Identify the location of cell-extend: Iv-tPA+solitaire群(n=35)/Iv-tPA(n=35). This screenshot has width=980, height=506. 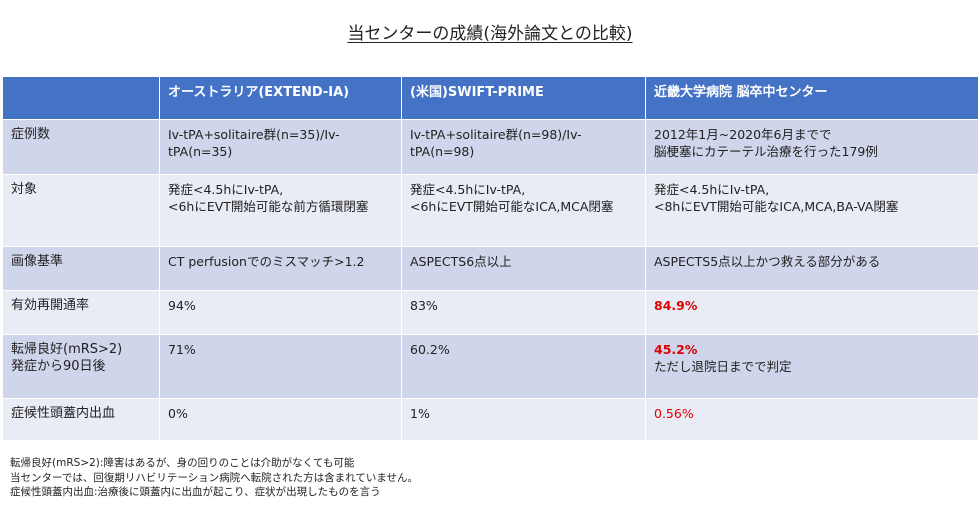
(280, 147).